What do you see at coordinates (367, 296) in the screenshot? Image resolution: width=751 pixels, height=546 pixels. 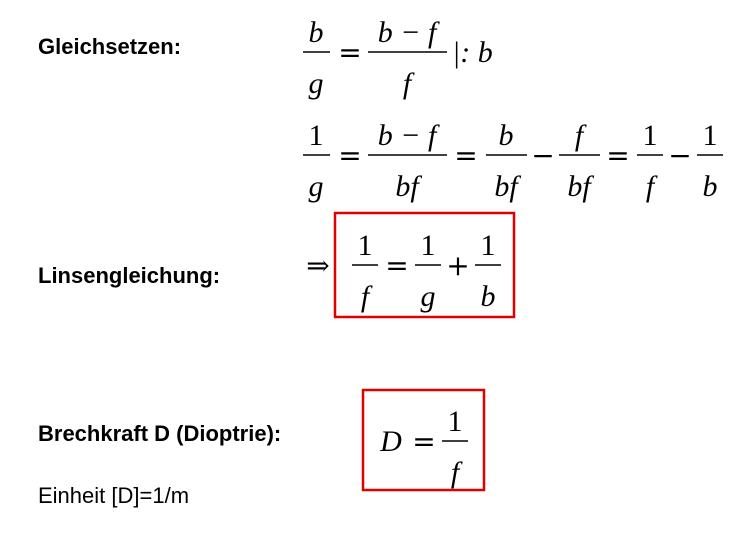 I see `eq3-lhs-denominator: f` at bounding box center [367, 296].